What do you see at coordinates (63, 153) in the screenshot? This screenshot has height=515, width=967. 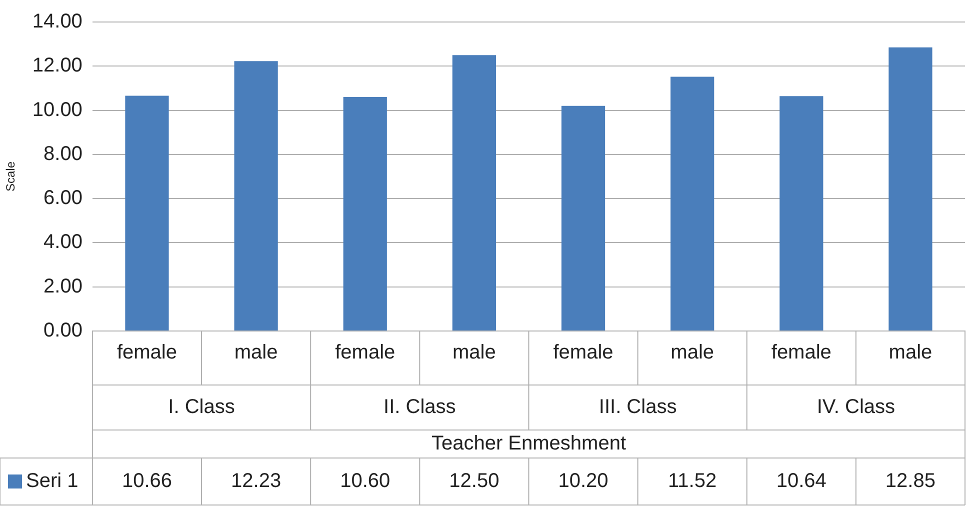 I see `y-tick-label: 8.00` at bounding box center [63, 153].